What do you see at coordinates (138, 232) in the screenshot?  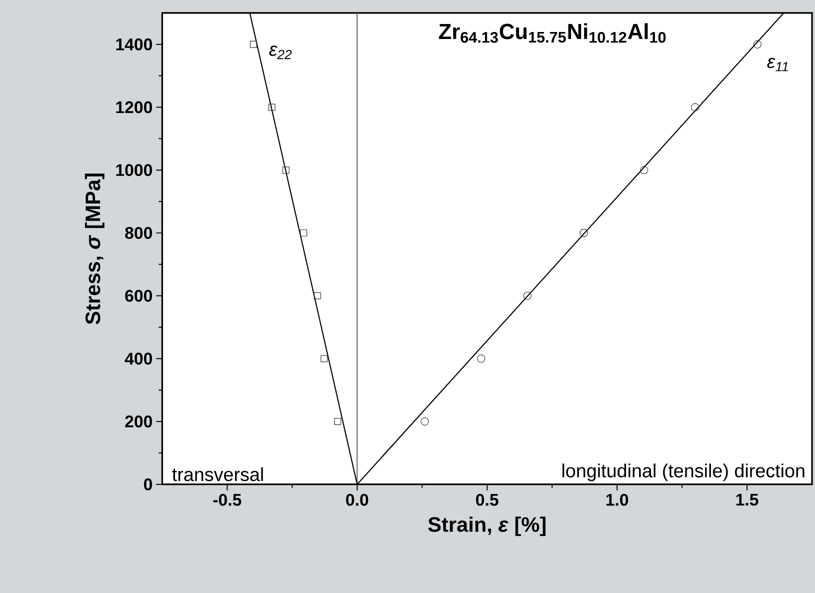 I see `y-tick-label: 800` at bounding box center [138, 232].